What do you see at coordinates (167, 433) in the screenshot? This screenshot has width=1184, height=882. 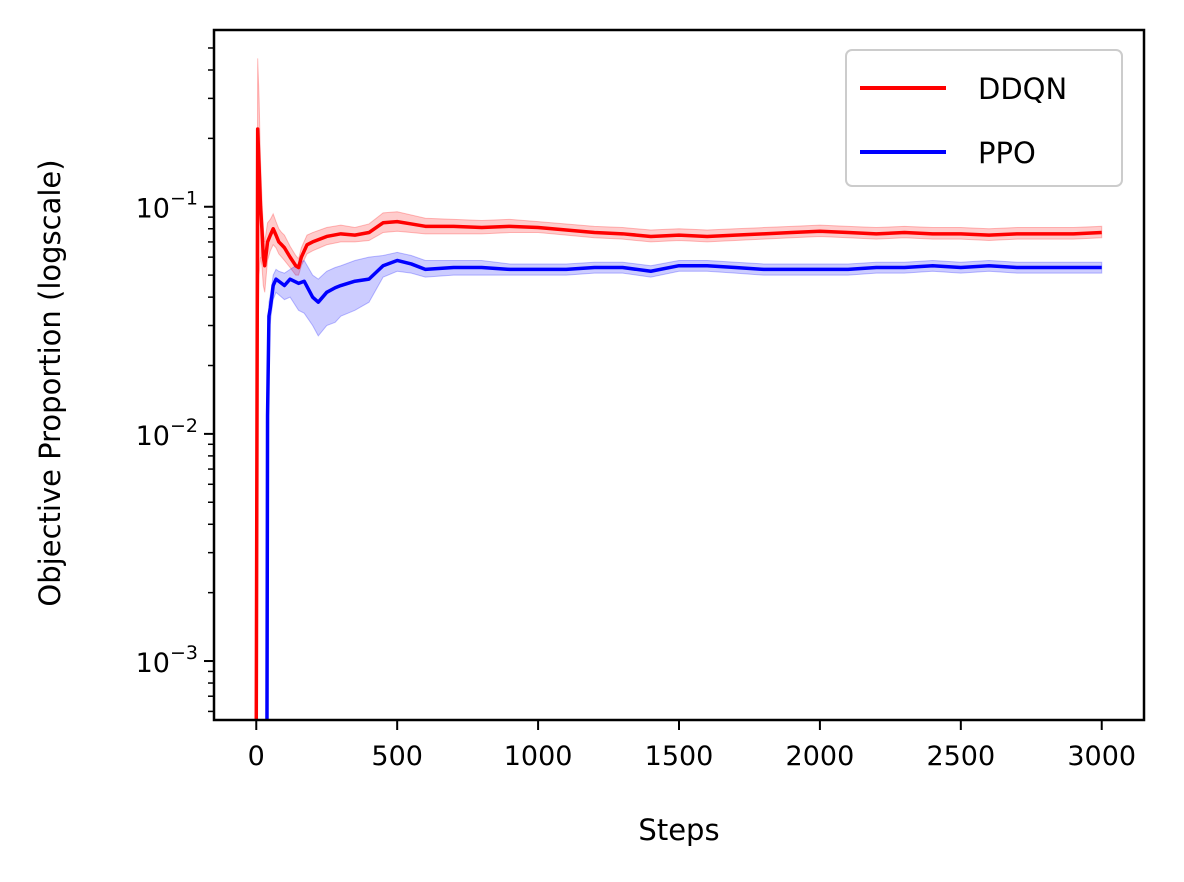 I see `y-tick-label: 10⁻²` at bounding box center [167, 433].